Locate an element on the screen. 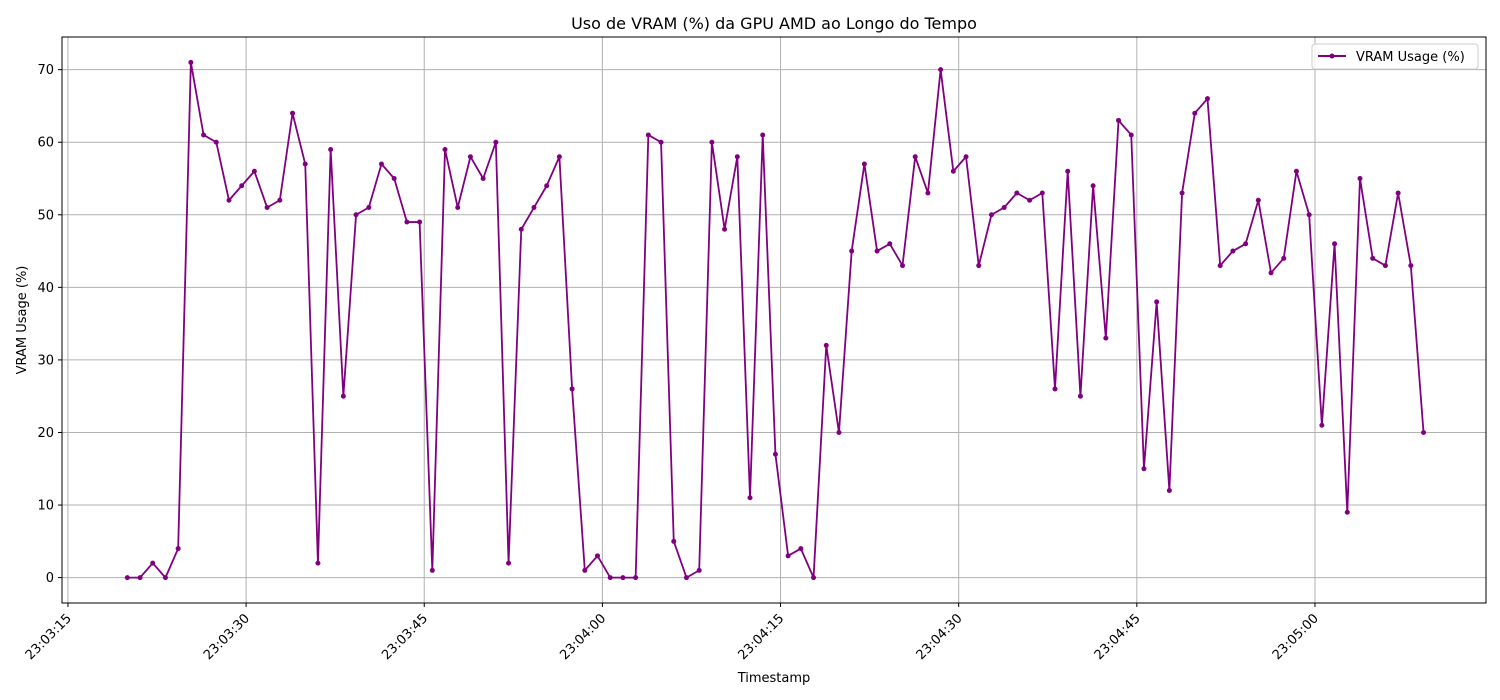 This screenshot has height=700, width=1500. y-tick-label: 0 is located at coordinates (50, 578).